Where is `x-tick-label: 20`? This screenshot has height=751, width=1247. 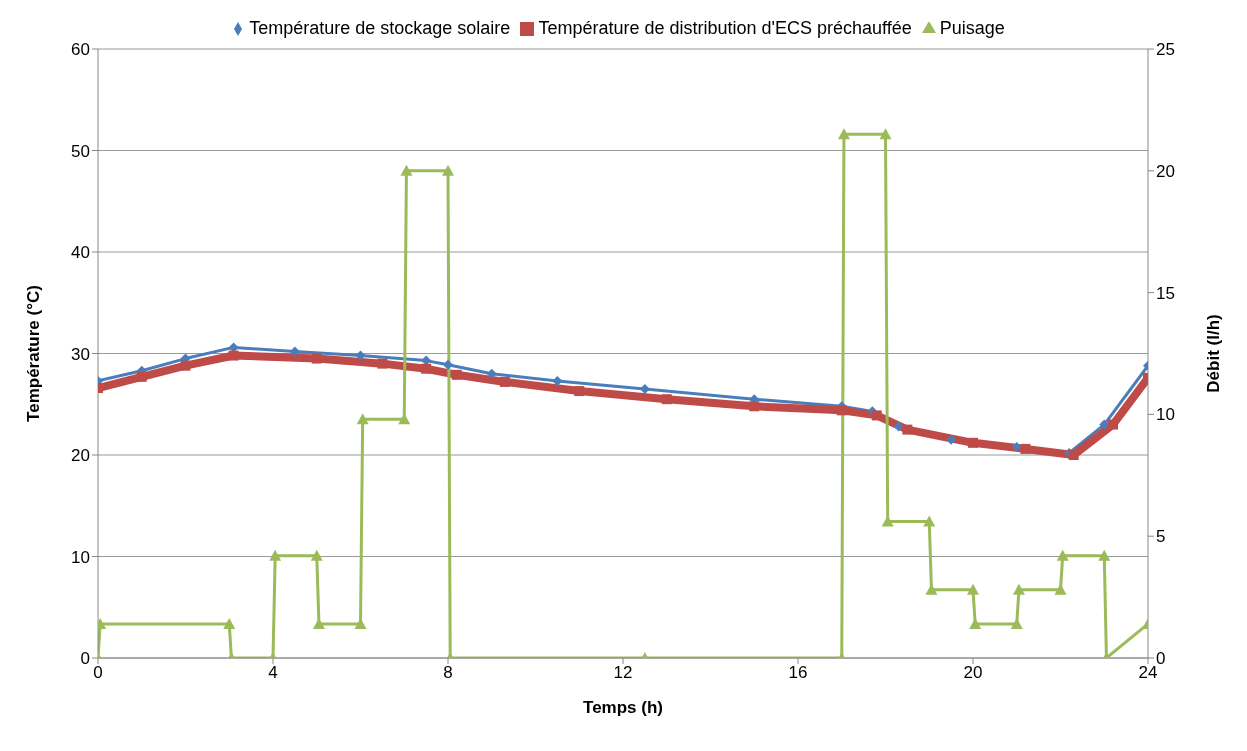 x-tick-label: 20 is located at coordinates (973, 673).